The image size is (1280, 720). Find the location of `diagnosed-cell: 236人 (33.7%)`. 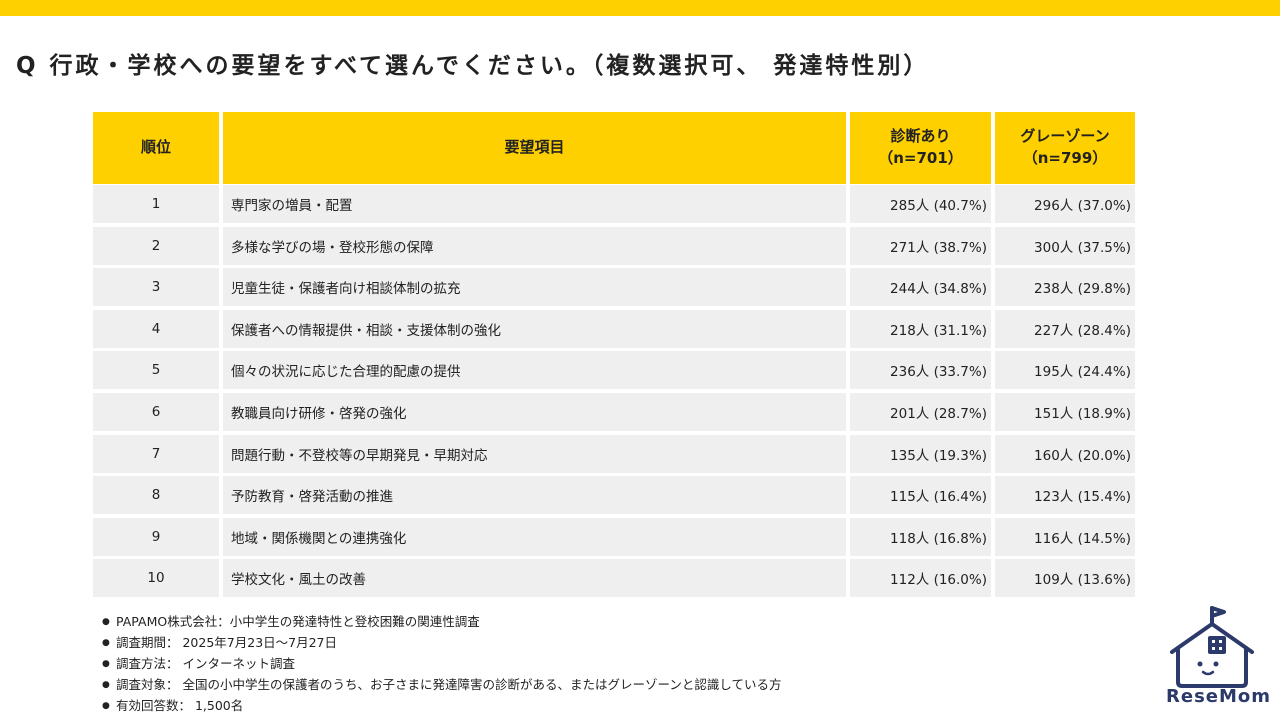

diagnosed-cell: 236人 (33.7%) is located at coordinates (920, 370).